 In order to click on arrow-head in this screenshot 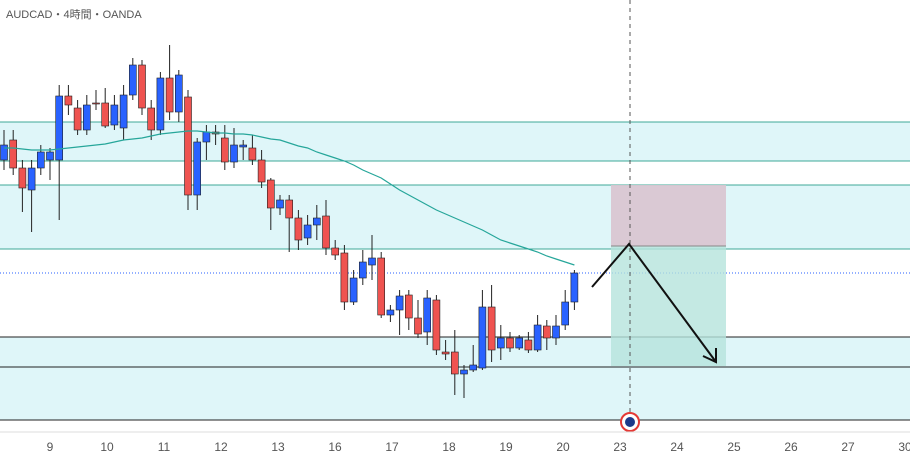, I will do `click(709, 356)`.